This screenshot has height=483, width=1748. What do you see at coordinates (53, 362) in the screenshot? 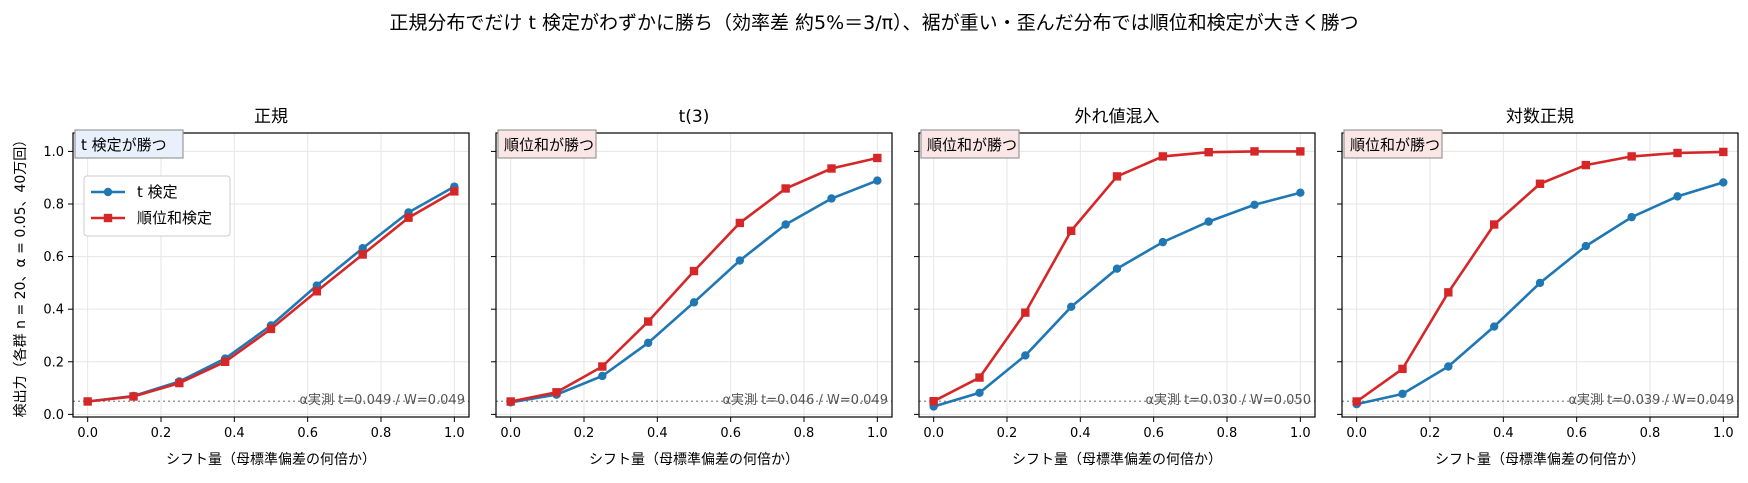
I see `y-tick-label: 0.2` at bounding box center [53, 362].